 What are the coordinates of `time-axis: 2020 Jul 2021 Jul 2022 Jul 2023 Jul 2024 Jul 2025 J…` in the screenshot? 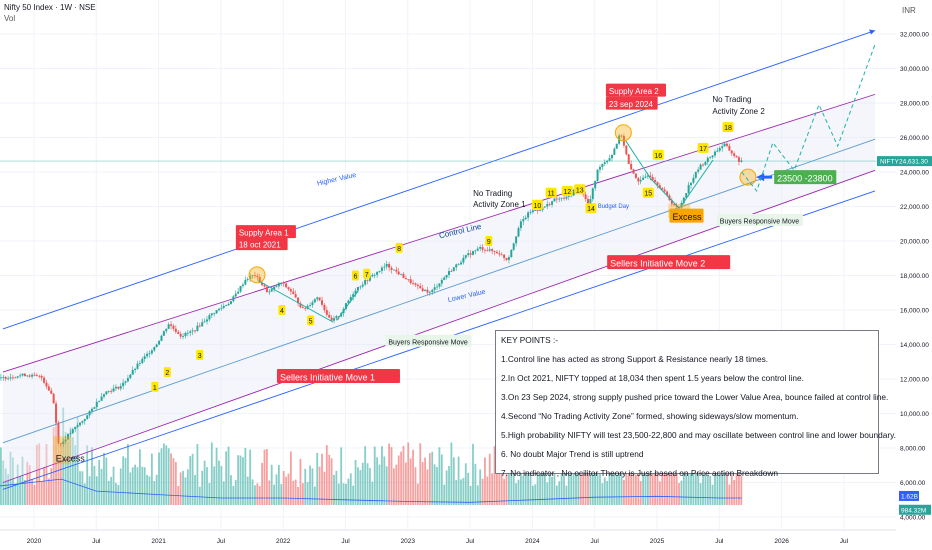 It's located at (466, 539).